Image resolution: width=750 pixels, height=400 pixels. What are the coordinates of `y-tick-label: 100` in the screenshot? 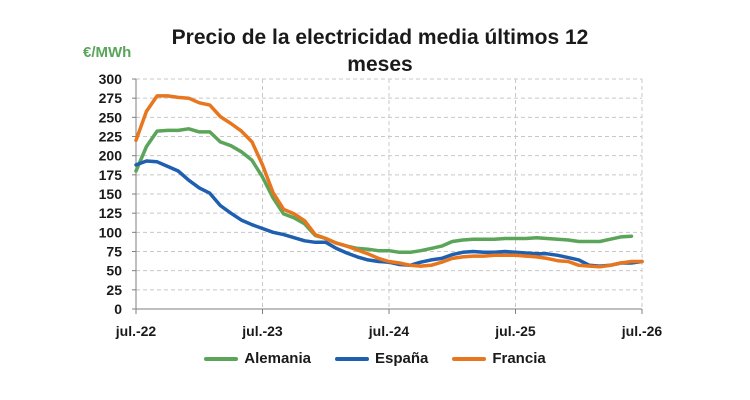 It's located at (111, 232).